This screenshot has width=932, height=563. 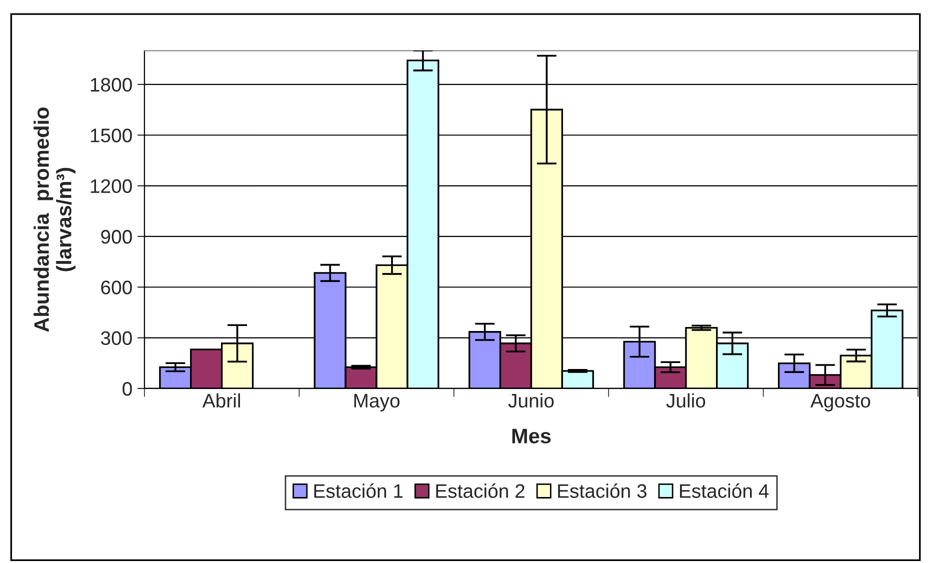 What do you see at coordinates (116, 287) in the screenshot?
I see `y-tick-label: 600` at bounding box center [116, 287].